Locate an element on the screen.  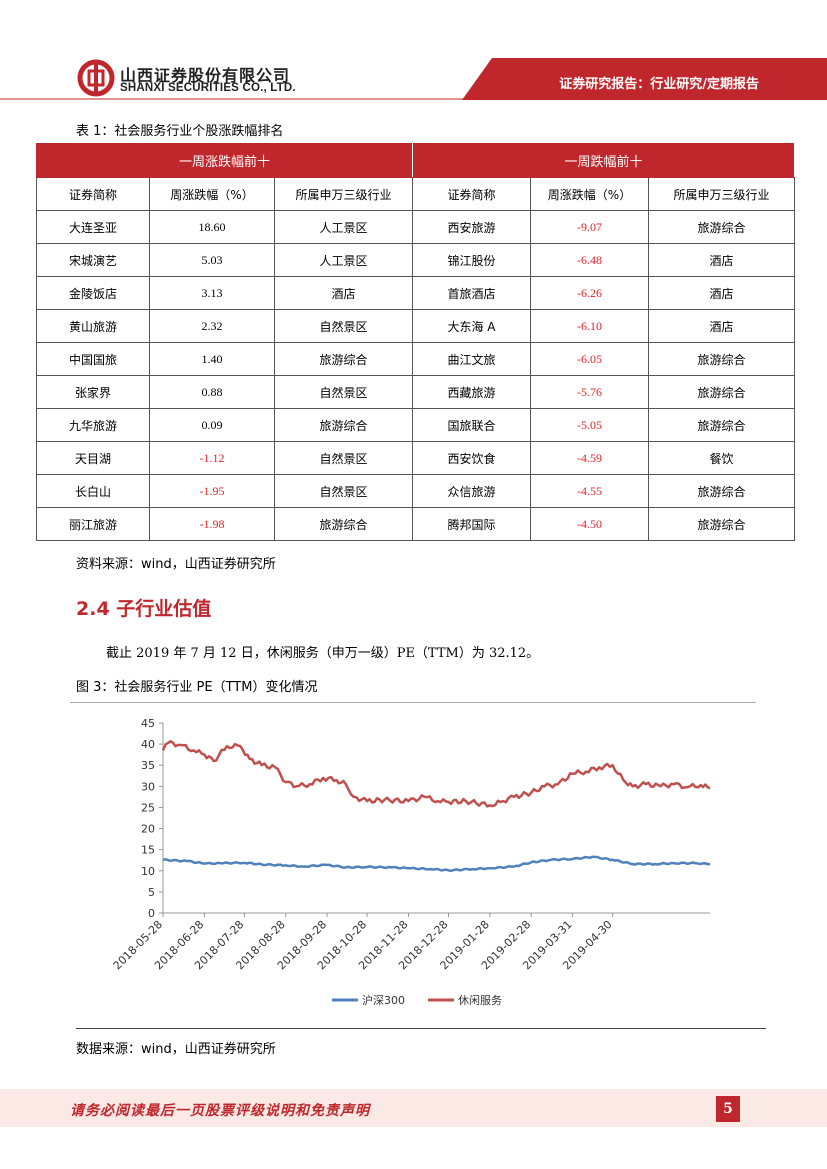
legend-label: 沪深300 is located at coordinates (383, 1000).